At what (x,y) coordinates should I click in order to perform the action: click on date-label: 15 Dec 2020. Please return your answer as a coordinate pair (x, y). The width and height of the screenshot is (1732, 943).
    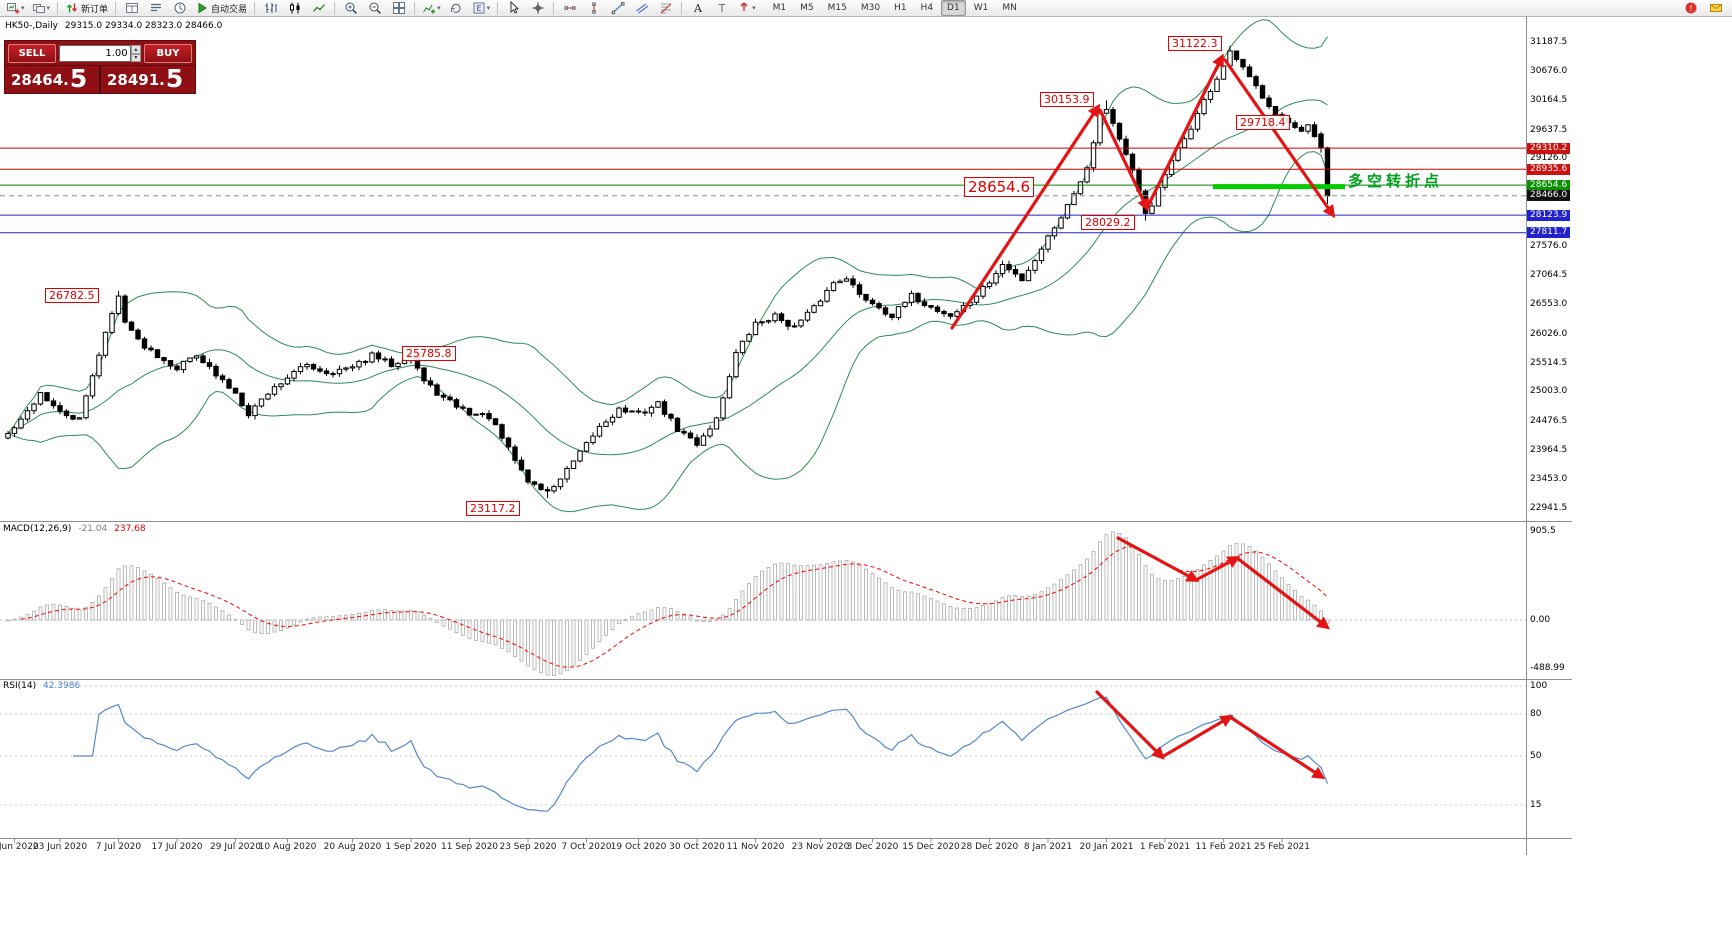
    Looking at the image, I should click on (931, 847).